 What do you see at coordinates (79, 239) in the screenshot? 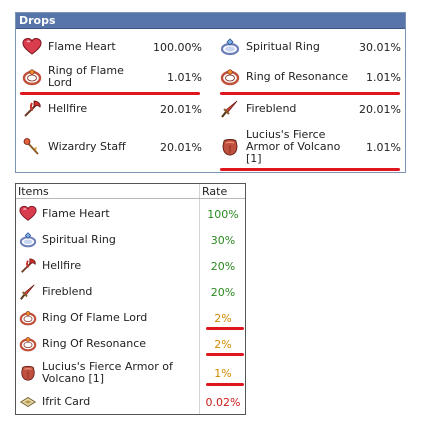
I see `item-name: Spiritual Ring` at bounding box center [79, 239].